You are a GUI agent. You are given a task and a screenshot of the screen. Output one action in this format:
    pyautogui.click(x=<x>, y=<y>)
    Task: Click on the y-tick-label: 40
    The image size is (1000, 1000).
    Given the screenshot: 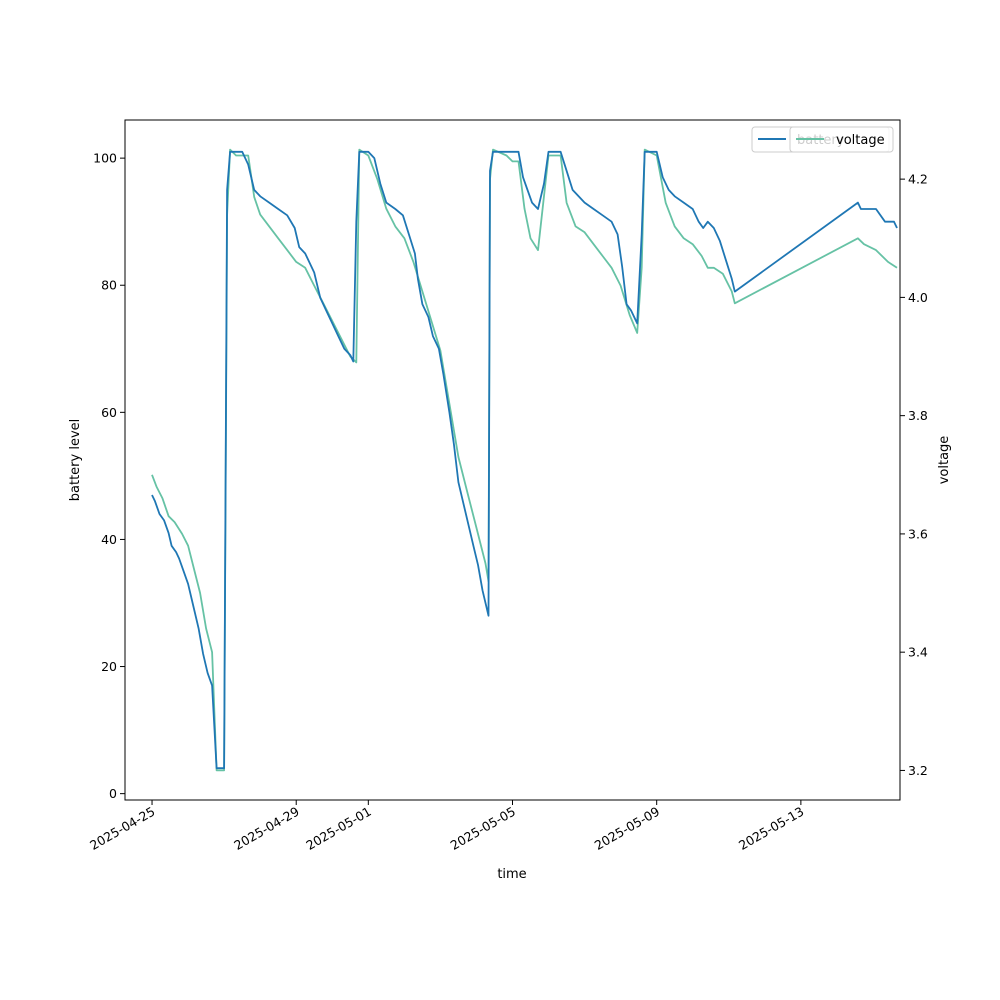 What is the action you would take?
    pyautogui.click(x=109, y=539)
    